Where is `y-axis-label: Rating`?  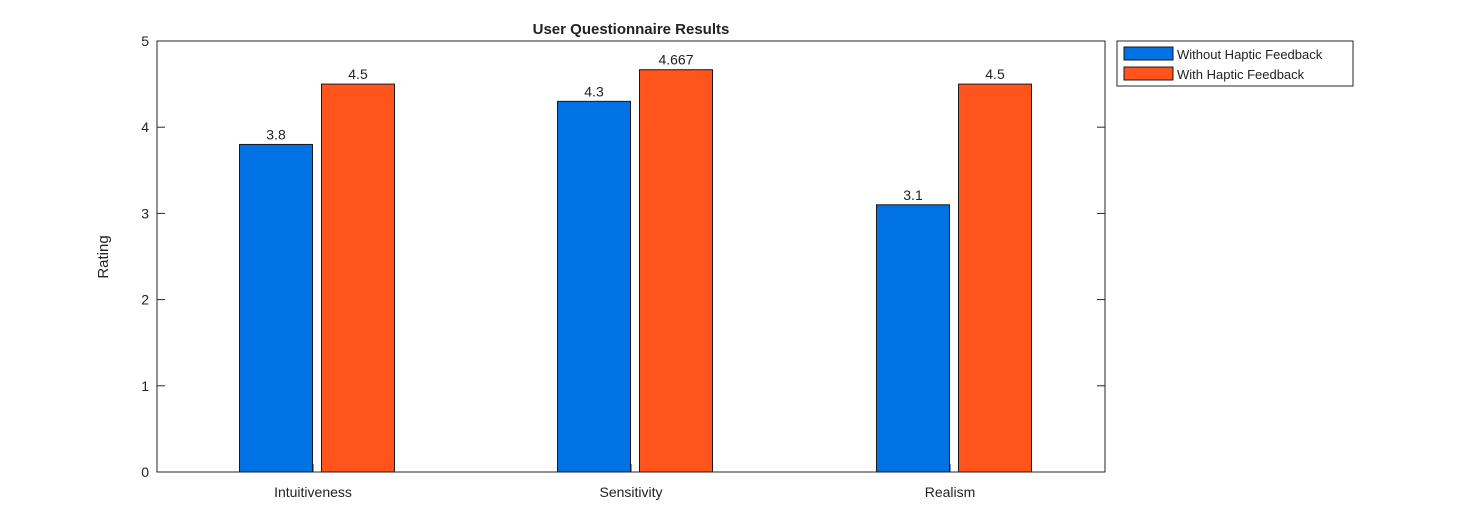 y-axis-label: Rating is located at coordinates (103, 256).